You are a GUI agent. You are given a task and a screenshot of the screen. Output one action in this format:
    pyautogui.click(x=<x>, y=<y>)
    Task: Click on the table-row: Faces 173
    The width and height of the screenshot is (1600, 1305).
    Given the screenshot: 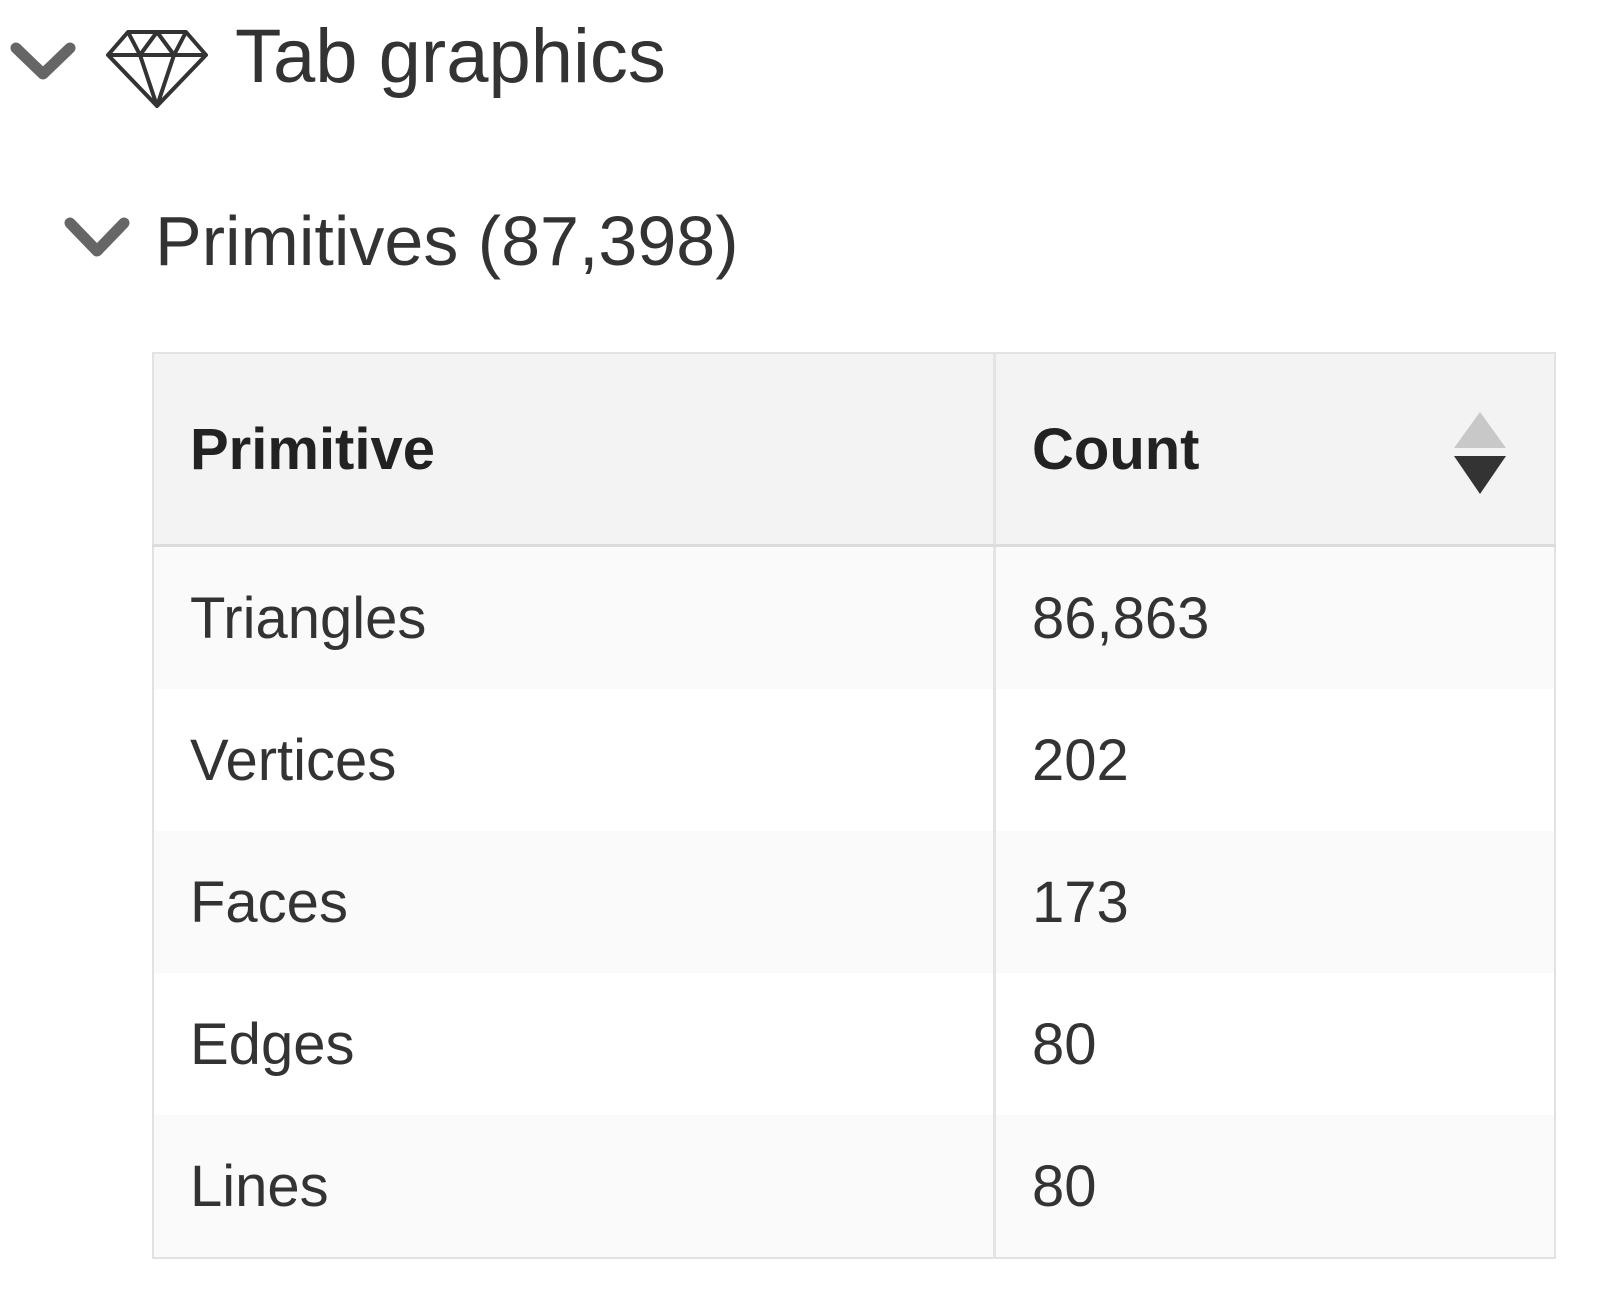 What is the action you would take?
    pyautogui.click(x=854, y=902)
    